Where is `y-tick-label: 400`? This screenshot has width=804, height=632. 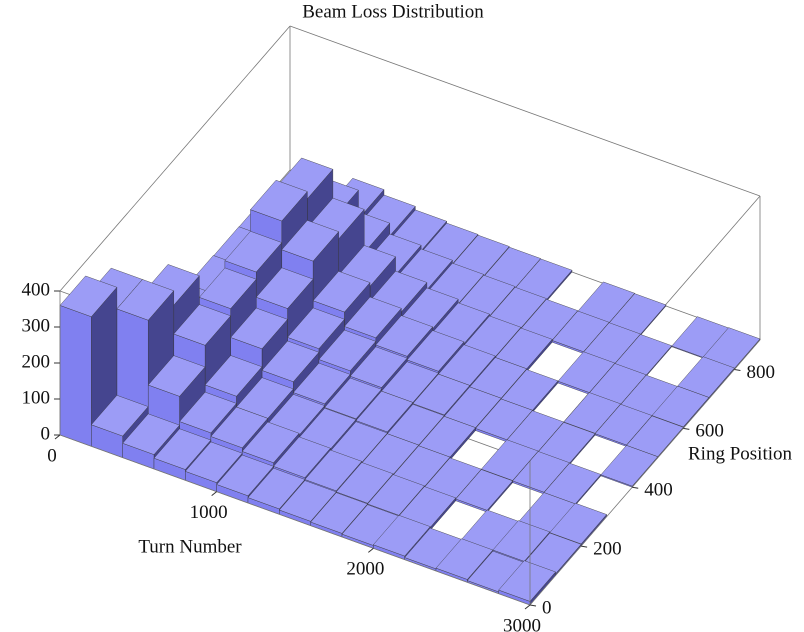 y-tick-label: 400 is located at coordinates (658, 490).